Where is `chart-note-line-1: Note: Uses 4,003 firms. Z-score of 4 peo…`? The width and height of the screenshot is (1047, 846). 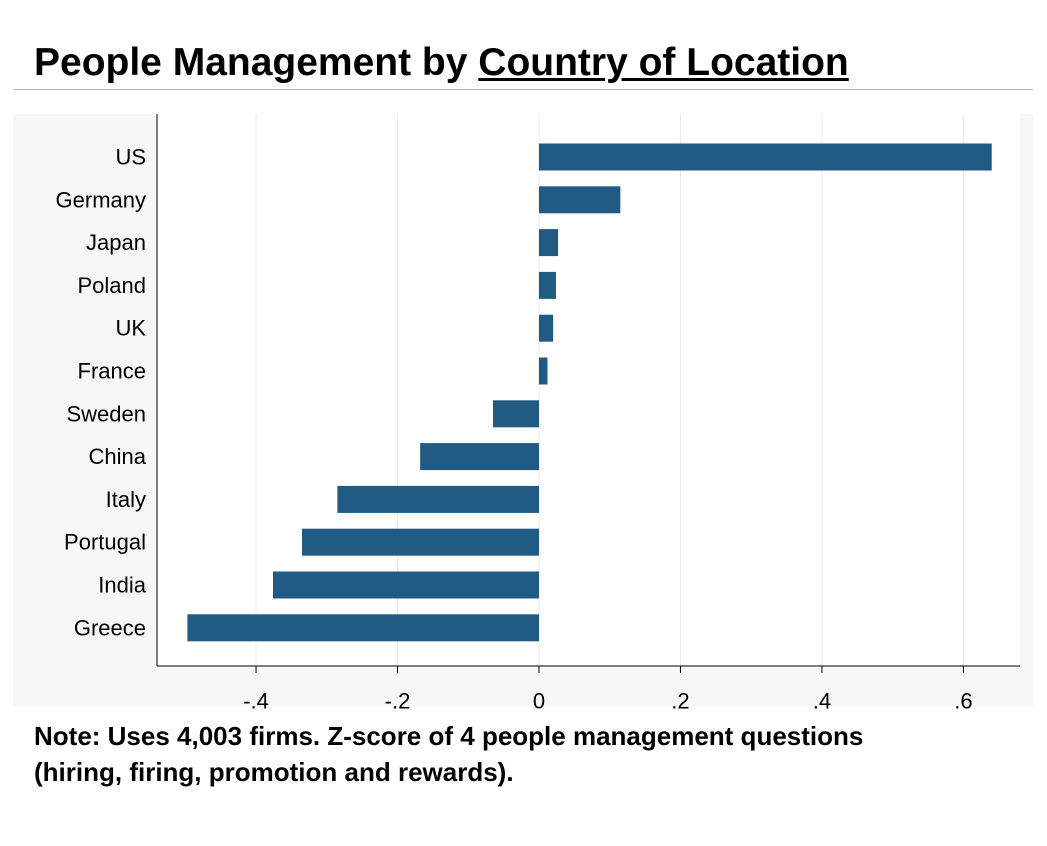 chart-note-line-1: Note: Uses 4,003 firms. Z-score of 4 peo… is located at coordinates (449, 736).